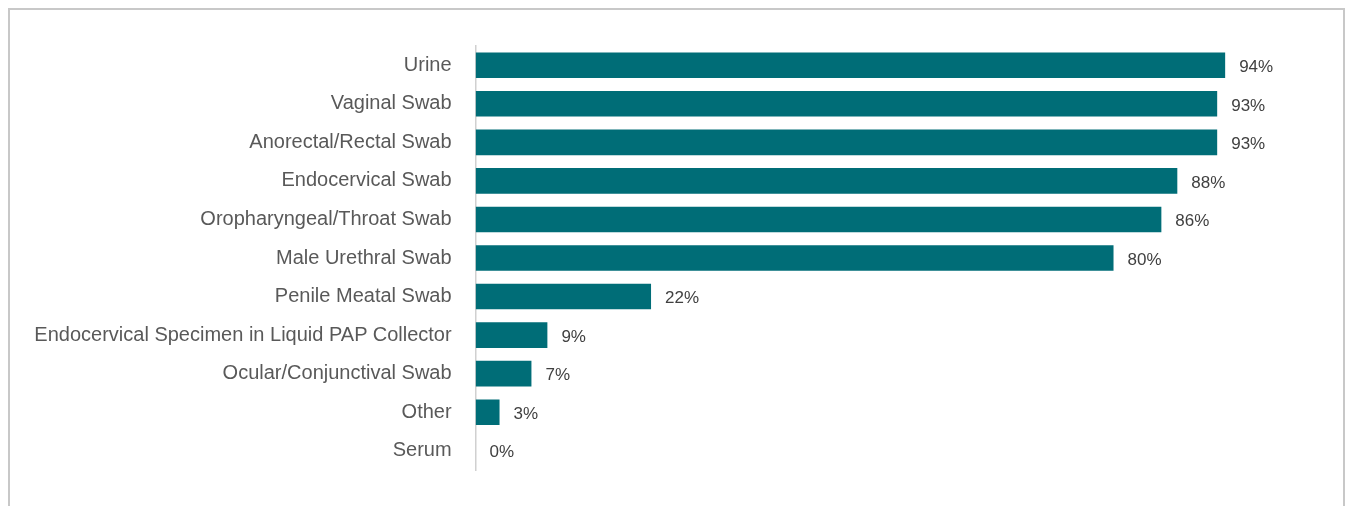 The width and height of the screenshot is (1351, 506). I want to click on data-label: 3%, so click(526, 413).